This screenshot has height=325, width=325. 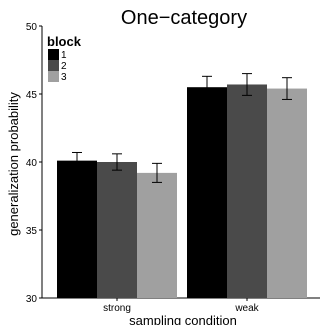 I want to click on legend-label-3: 3, so click(x=64, y=77).